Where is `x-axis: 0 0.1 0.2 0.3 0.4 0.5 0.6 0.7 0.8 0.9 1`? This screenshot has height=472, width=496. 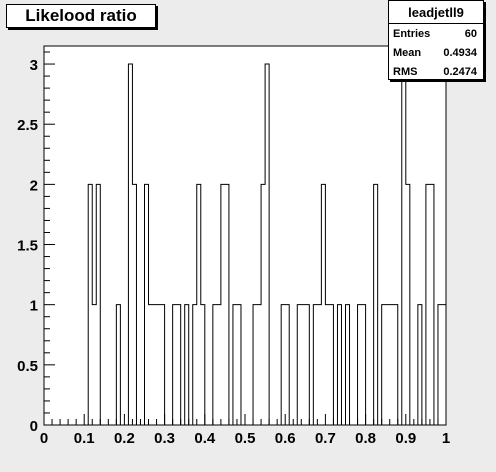 x-axis: 0 0.1 0.2 0.3 0.4 0.5 0.6 0.7 0.8 0.9 1 is located at coordinates (245, 430).